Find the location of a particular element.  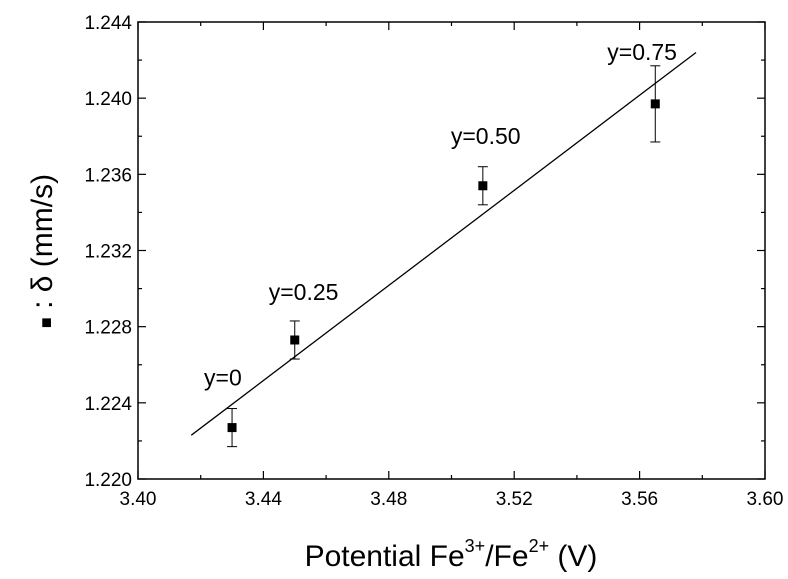

x-tick-label: 3.60 is located at coordinates (765, 499).